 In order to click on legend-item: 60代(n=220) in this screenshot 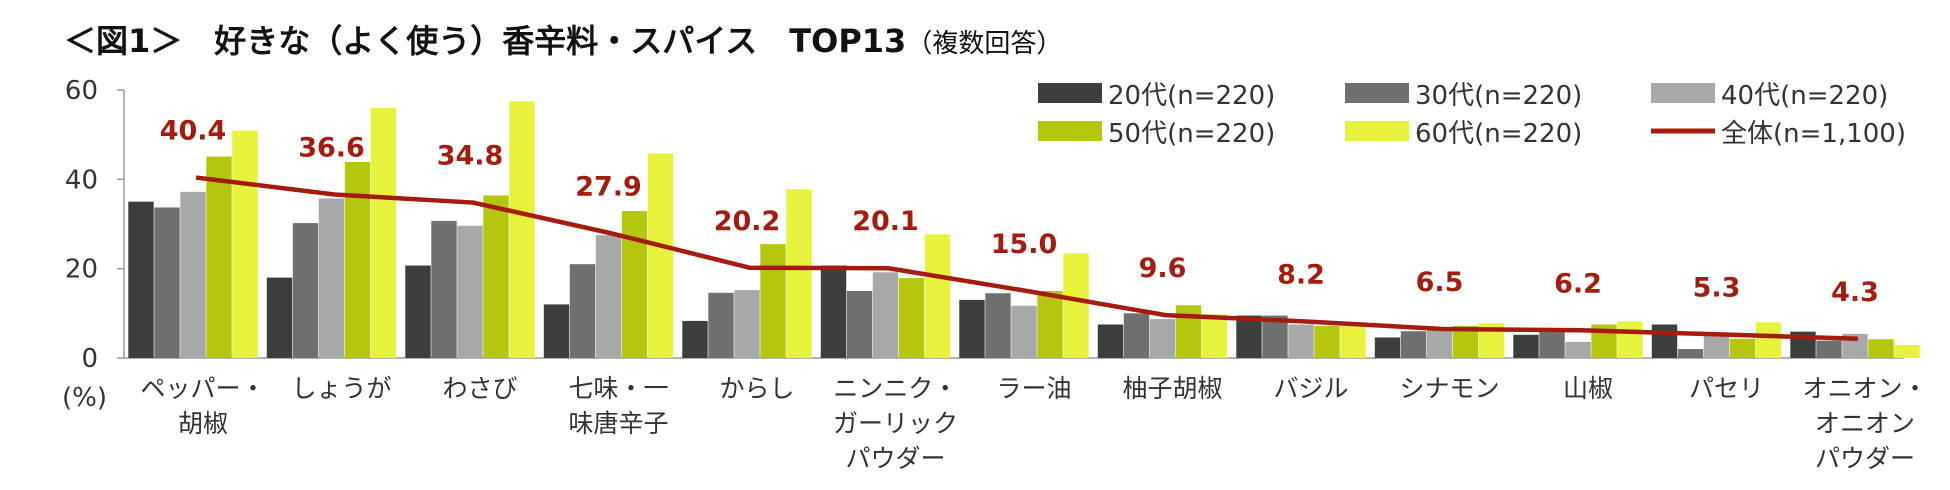, I will do `click(1463, 134)`.